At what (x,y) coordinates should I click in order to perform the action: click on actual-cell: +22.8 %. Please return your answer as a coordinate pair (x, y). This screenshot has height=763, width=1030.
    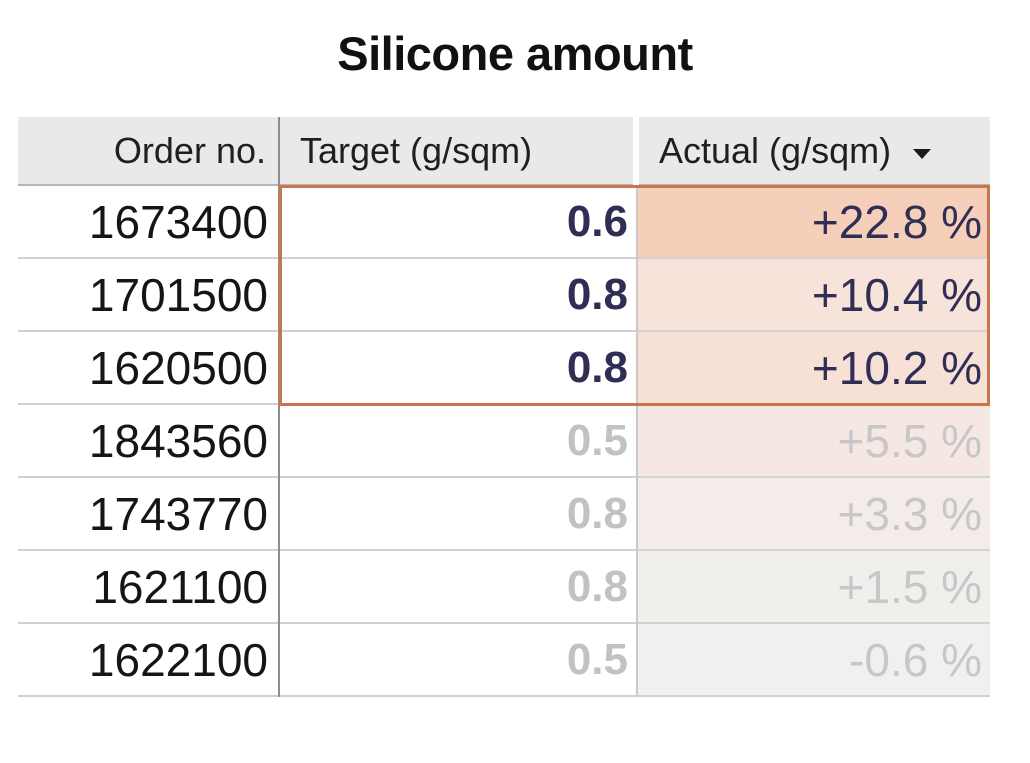
    Looking at the image, I should click on (813, 221).